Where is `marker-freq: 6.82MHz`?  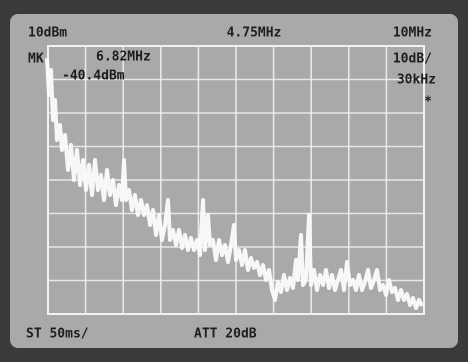
marker-freq: 6.82MHz is located at coordinates (123, 57).